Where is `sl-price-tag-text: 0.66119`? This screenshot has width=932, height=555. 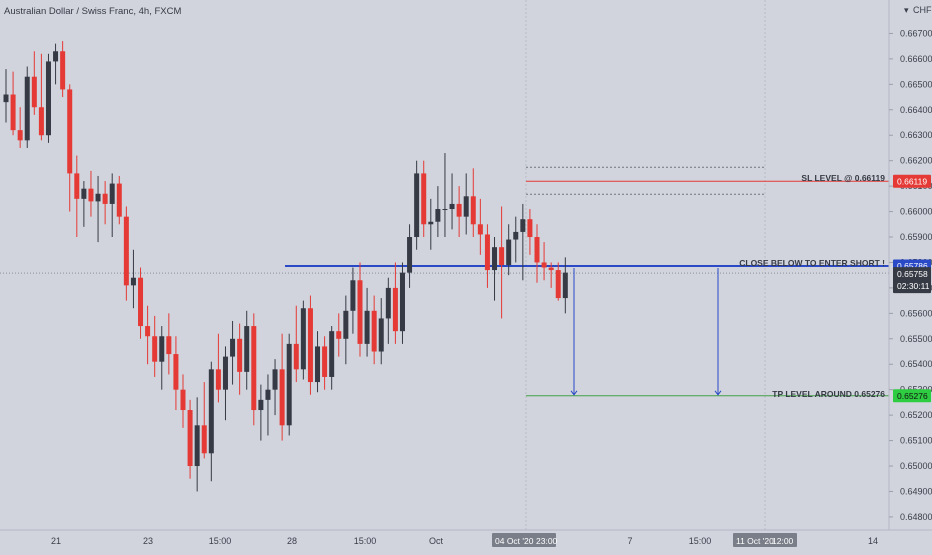 sl-price-tag-text: 0.66119 is located at coordinates (912, 181).